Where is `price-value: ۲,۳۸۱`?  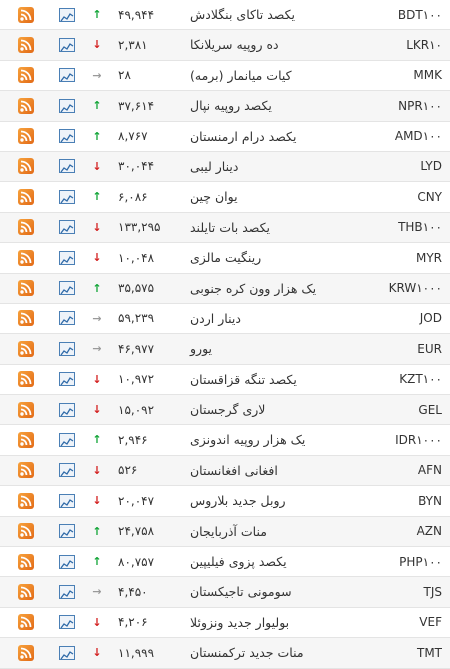
price-value: ۲,۳۸۱ is located at coordinates (133, 44).